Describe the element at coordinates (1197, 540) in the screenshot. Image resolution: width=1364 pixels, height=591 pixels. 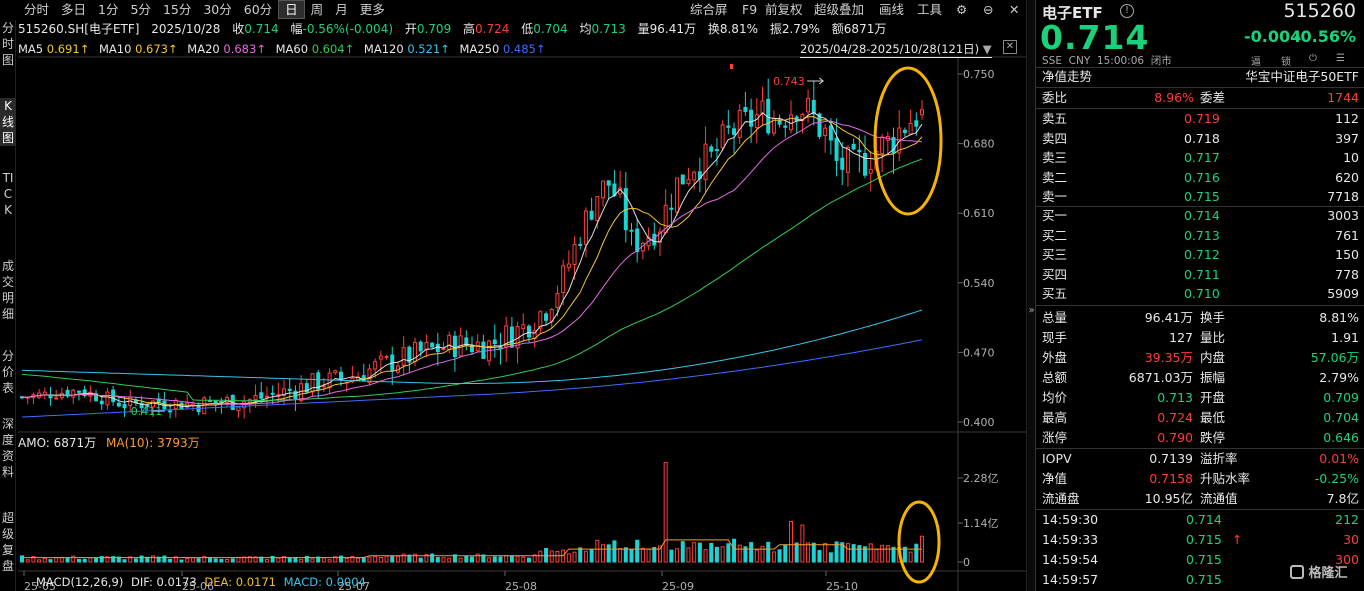
I see `tick-row: 14:59:33 0.715 ↑ 30` at that location.